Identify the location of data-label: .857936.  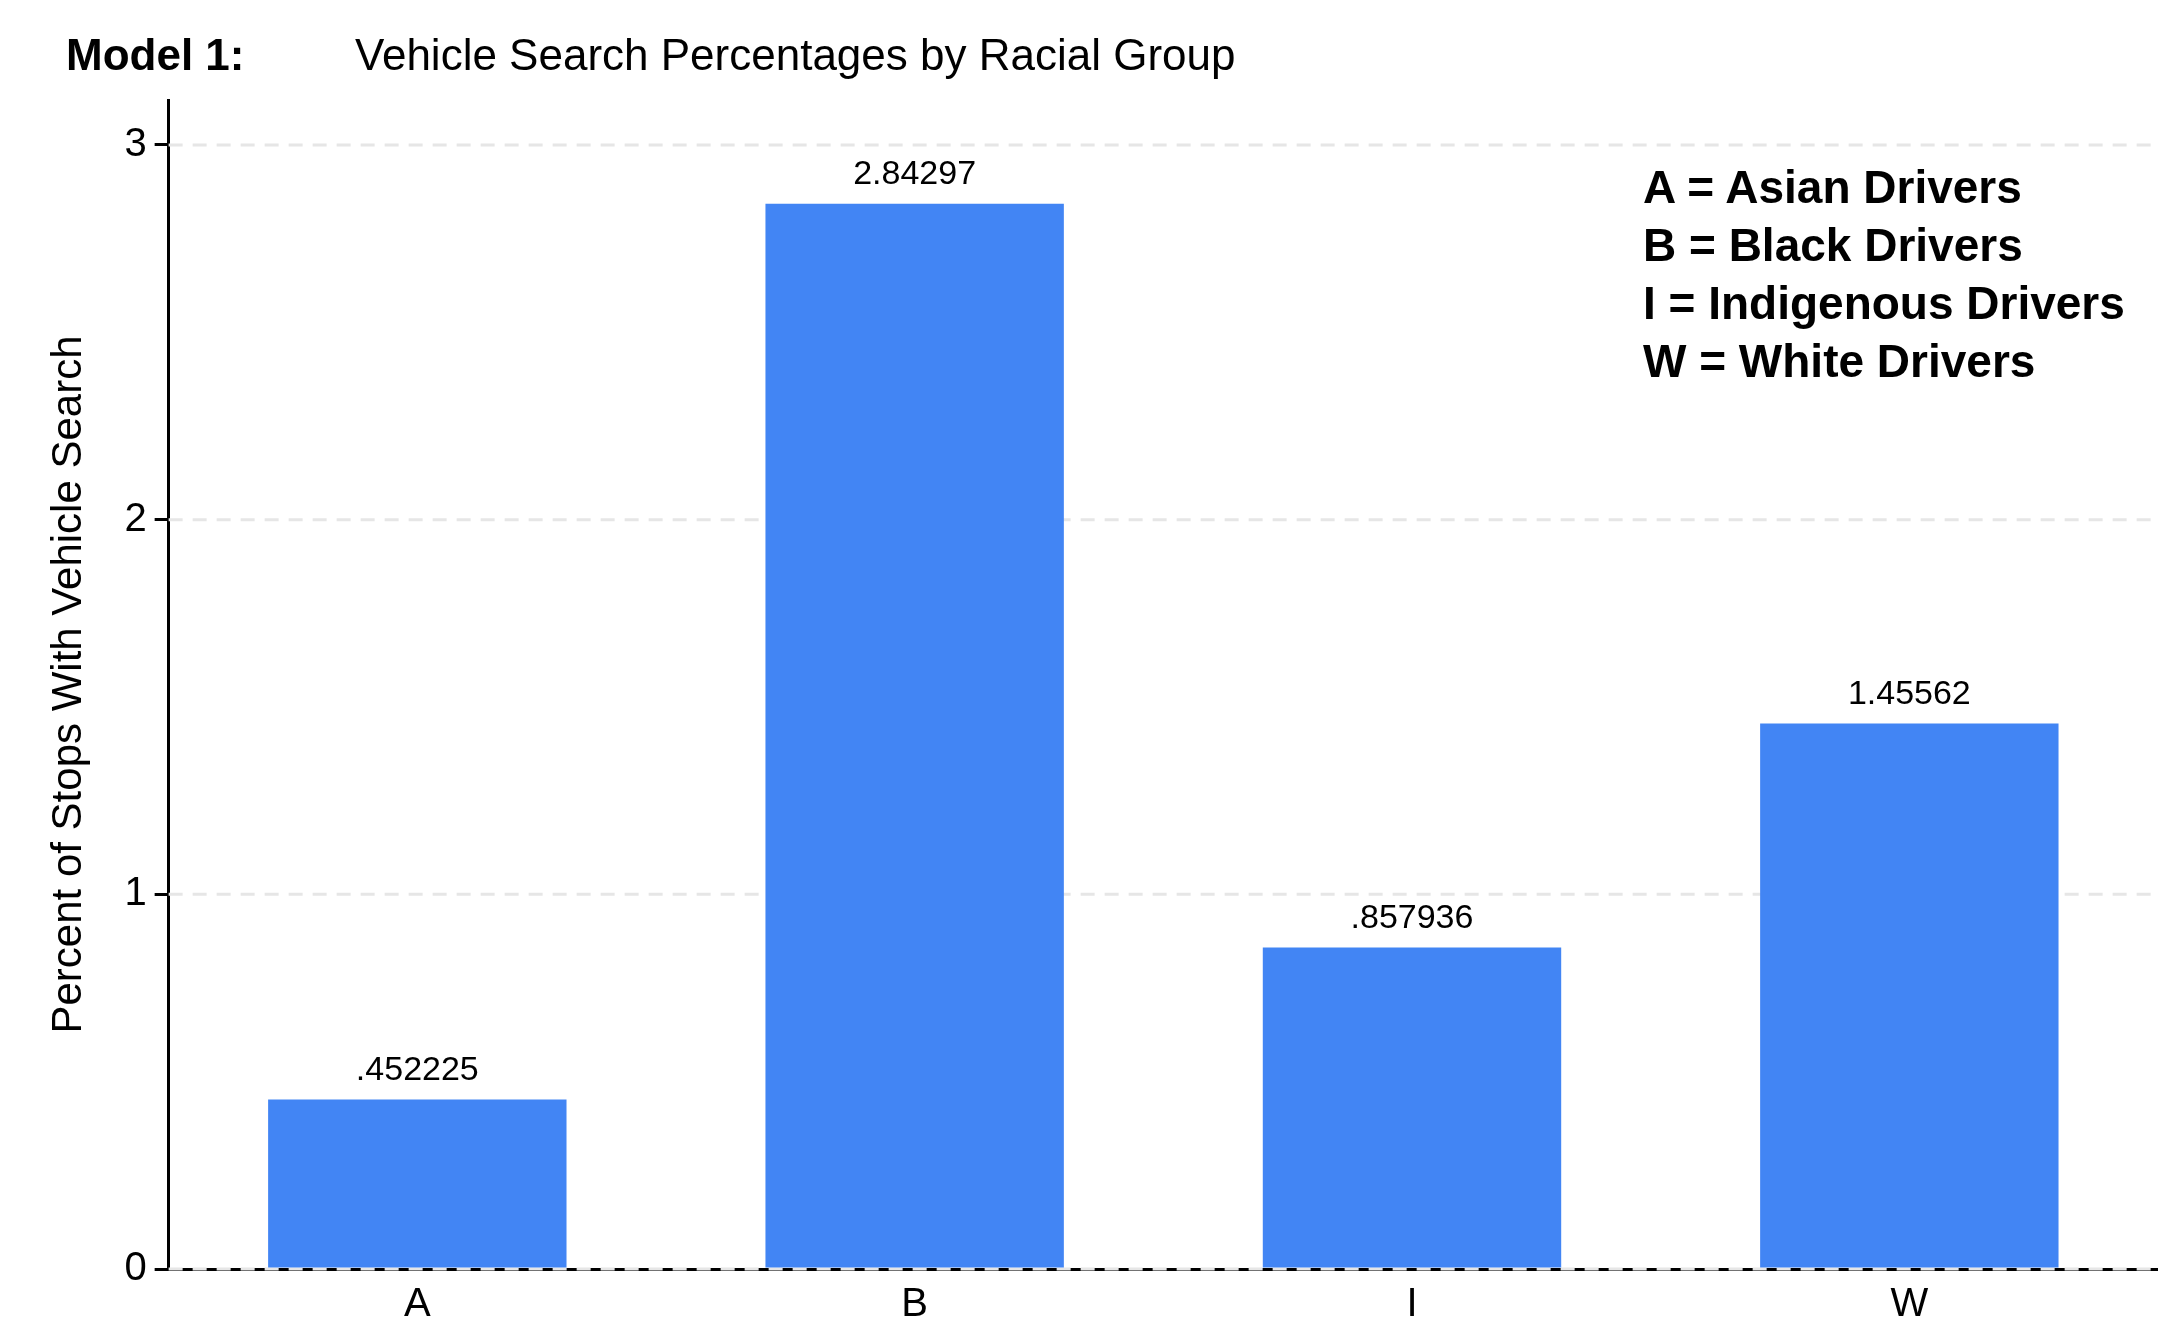
(1412, 915).